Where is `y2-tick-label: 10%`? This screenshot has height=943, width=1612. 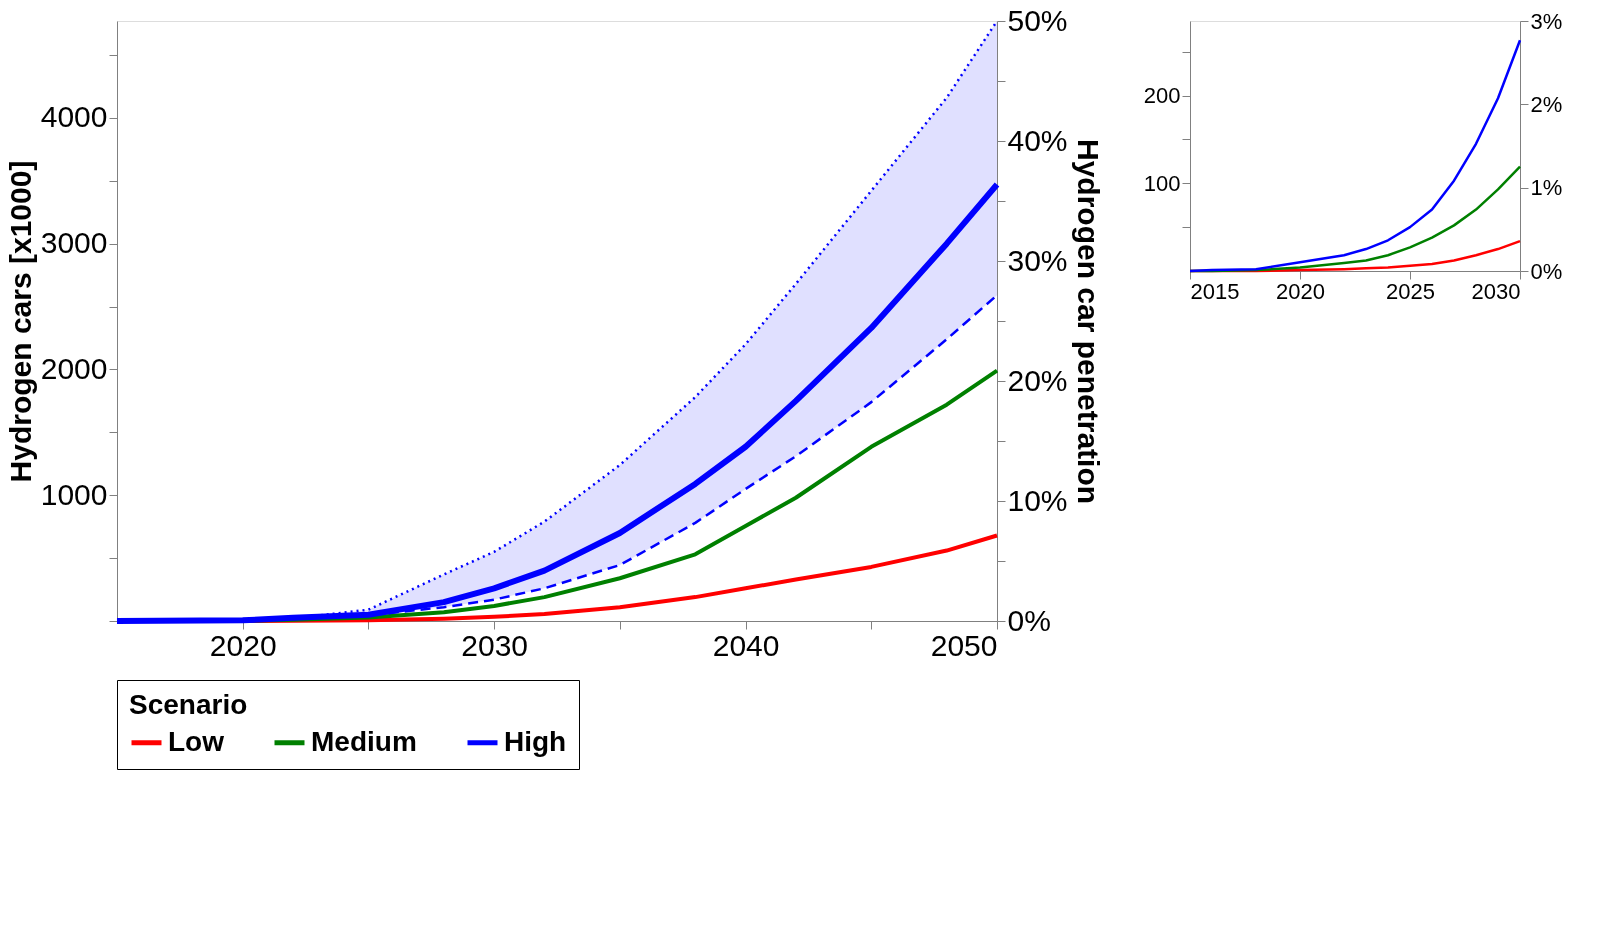
y2-tick-label: 10% is located at coordinates (1037, 500).